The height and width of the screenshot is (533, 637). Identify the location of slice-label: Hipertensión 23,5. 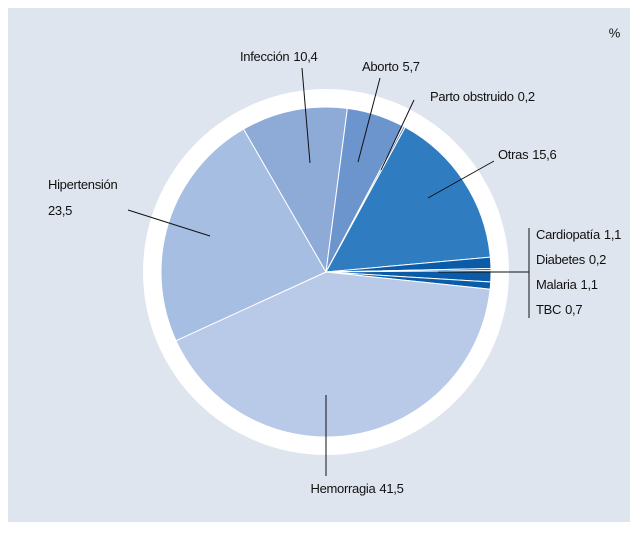
(82, 197).